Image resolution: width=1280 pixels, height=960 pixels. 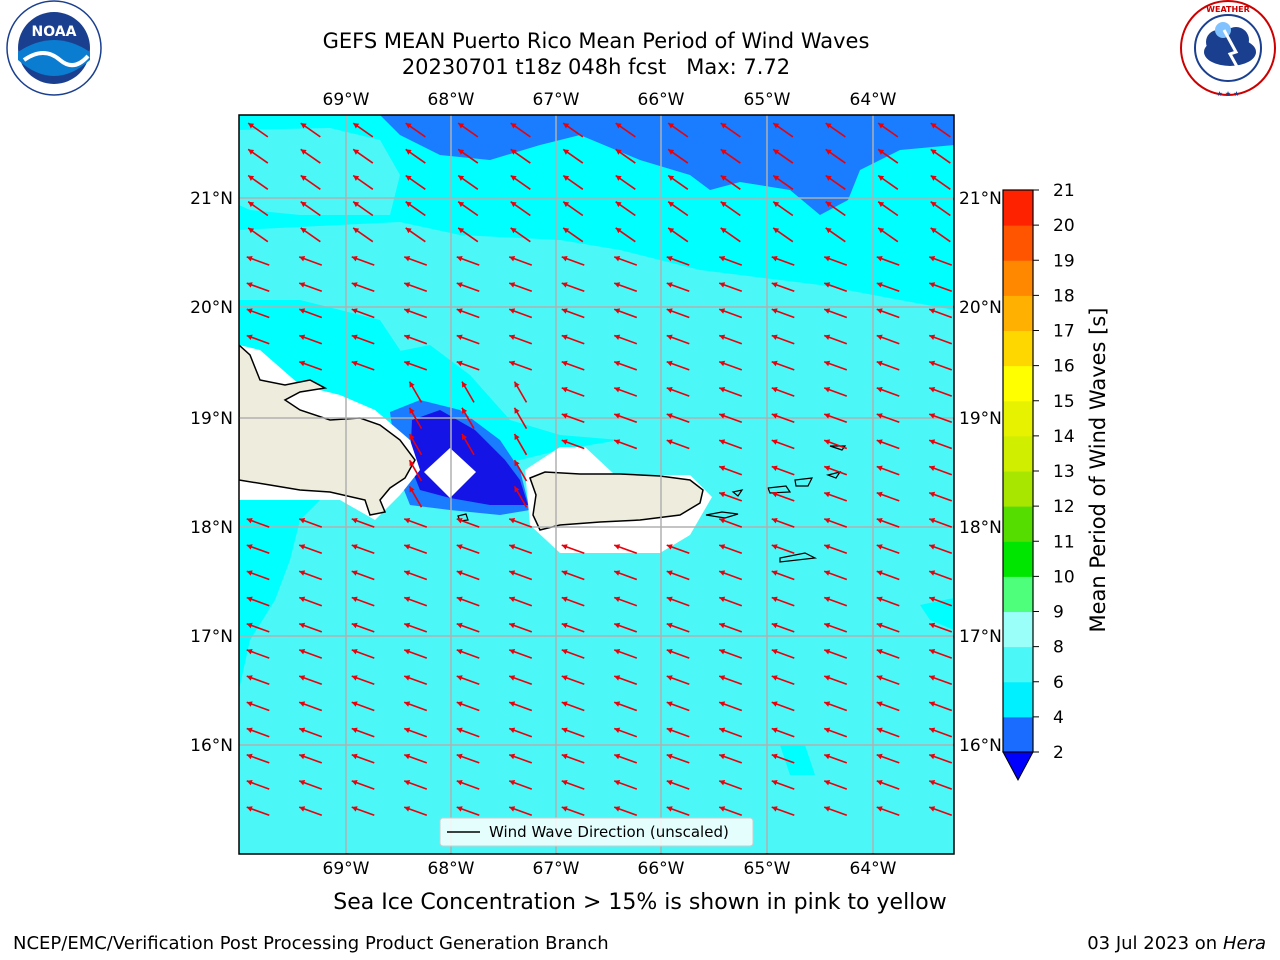 What do you see at coordinates (767, 100) in the screenshot?
I see `longitude-label: 65°W` at bounding box center [767, 100].